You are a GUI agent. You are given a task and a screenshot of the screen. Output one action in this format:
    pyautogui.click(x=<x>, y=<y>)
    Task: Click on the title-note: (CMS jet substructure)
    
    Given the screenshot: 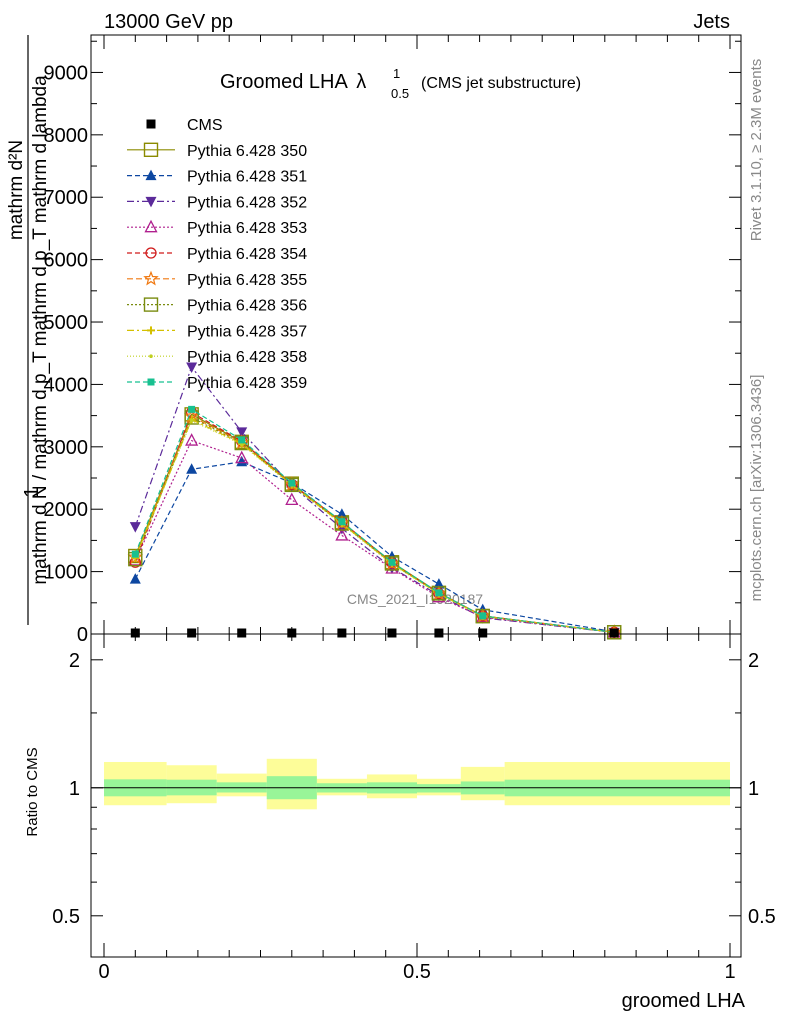 What is the action you would take?
    pyautogui.click(x=501, y=83)
    